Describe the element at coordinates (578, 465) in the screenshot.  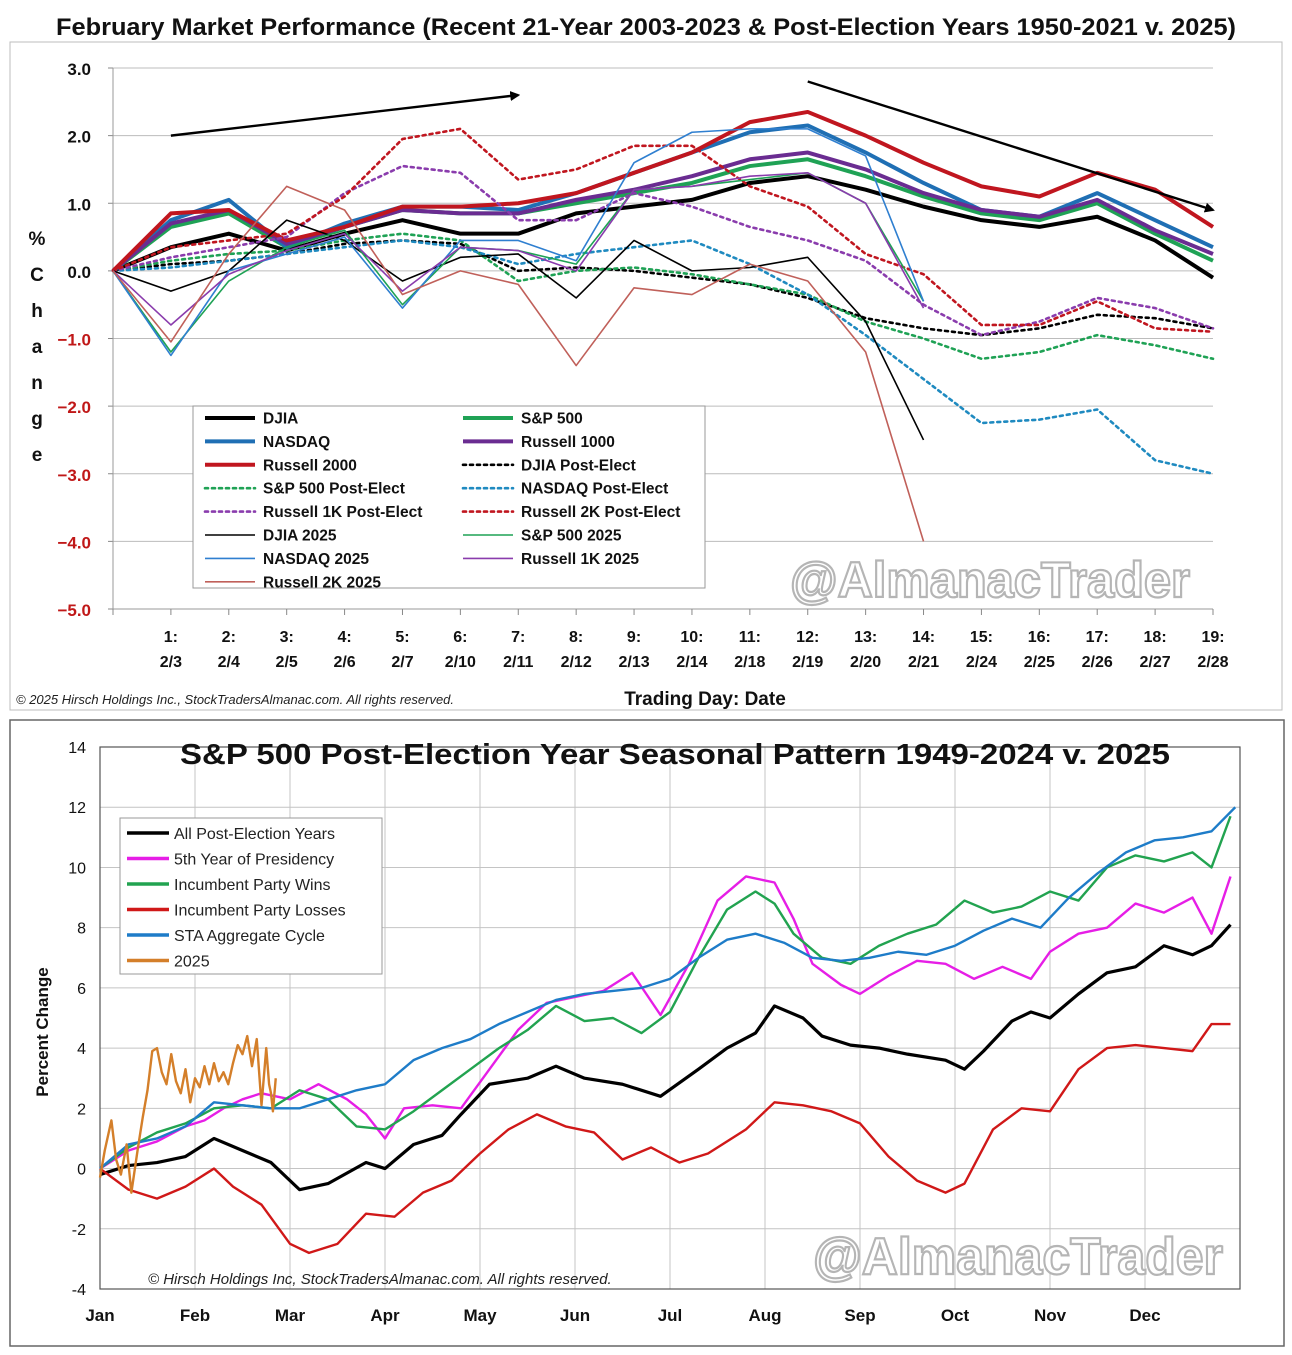
I see `legend-label-djia-post-elect: DJIA Post-Elect` at that location.